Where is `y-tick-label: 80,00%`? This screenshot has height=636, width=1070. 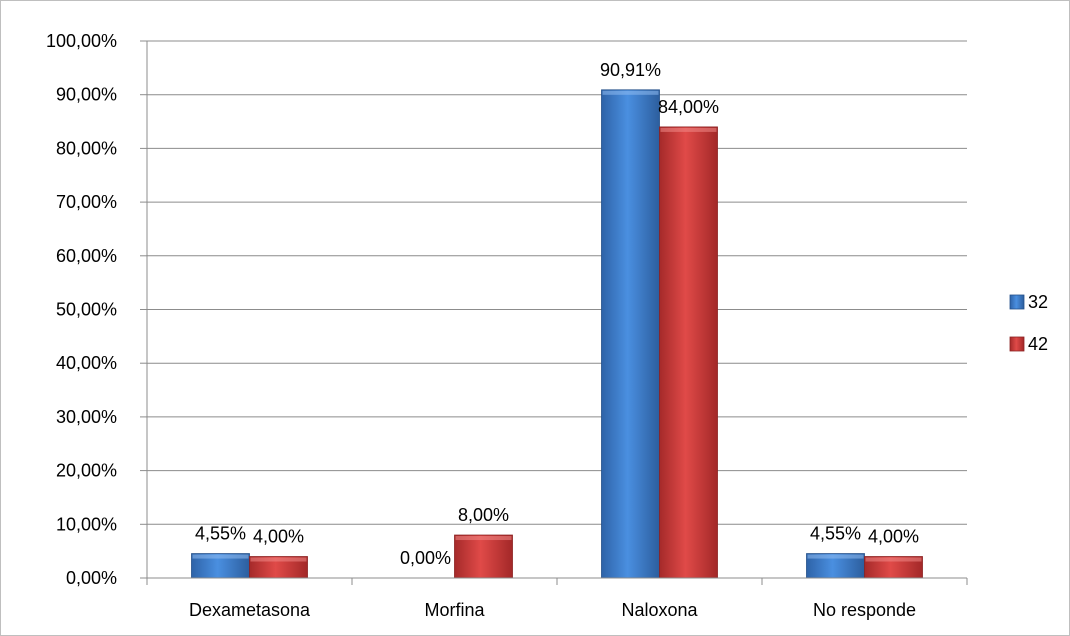 y-tick-label: 80,00% is located at coordinates (86, 148).